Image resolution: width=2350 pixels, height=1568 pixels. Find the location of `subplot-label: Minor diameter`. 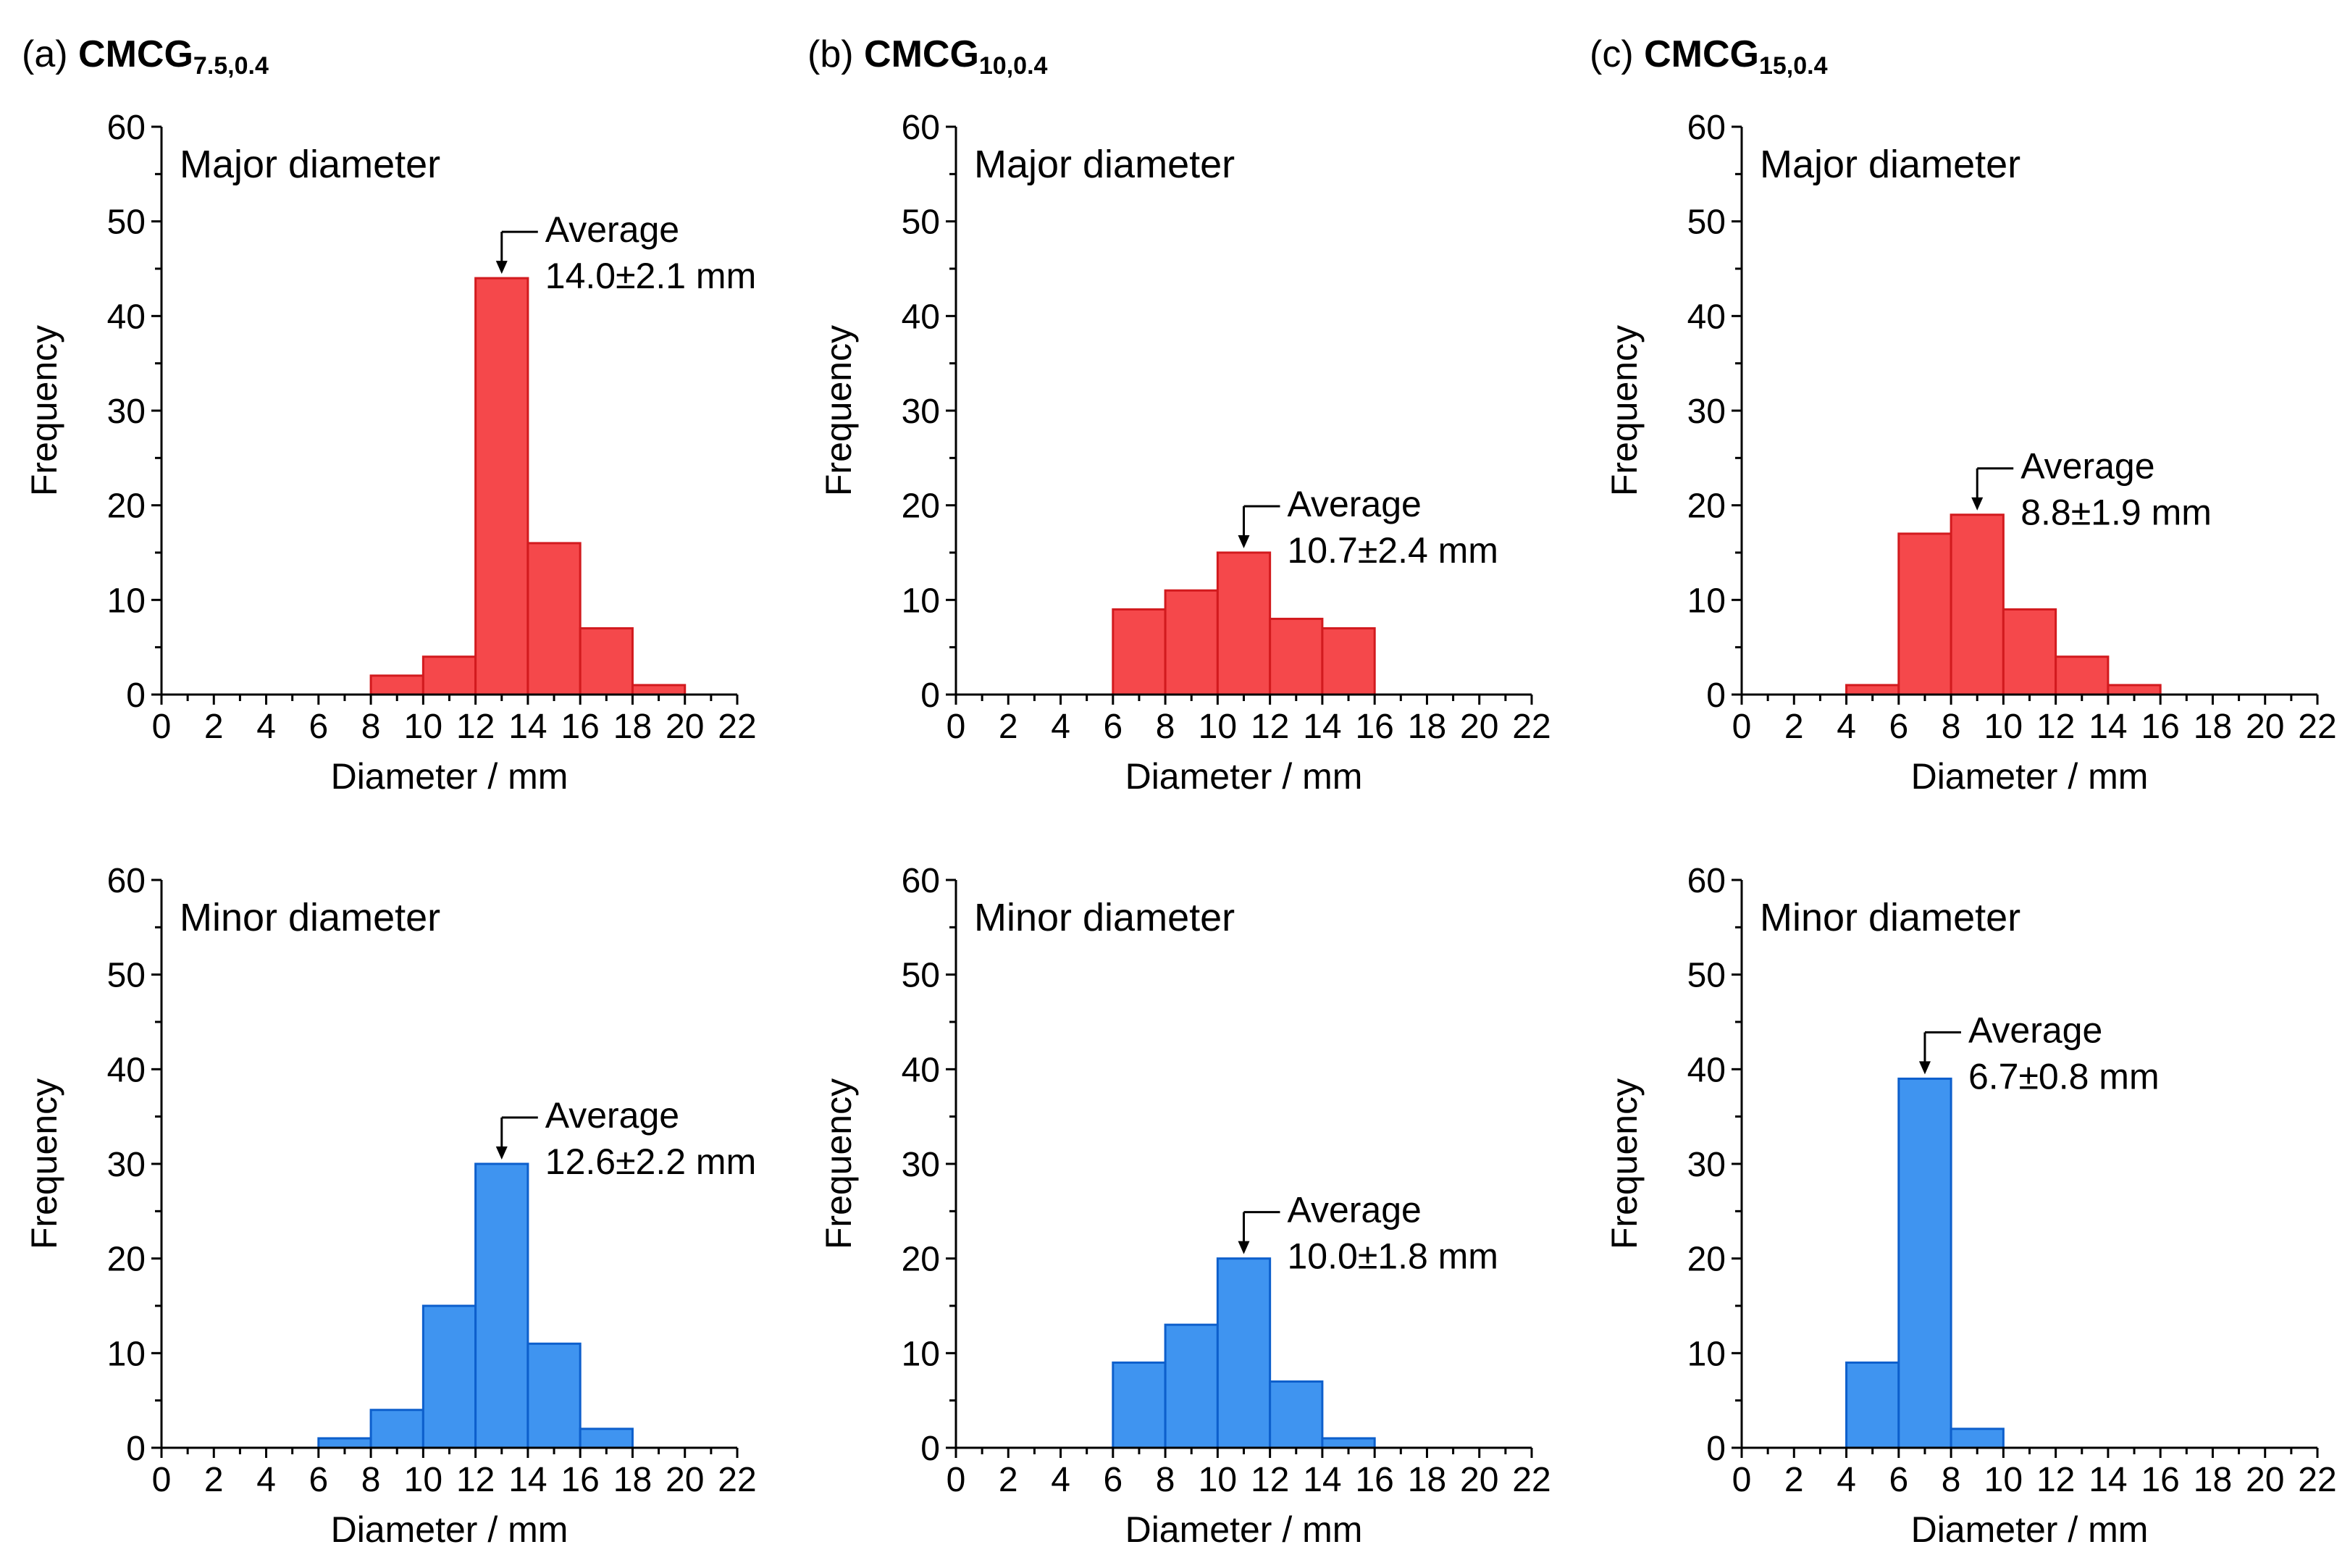

subplot-label: Minor diameter is located at coordinates (1104, 918).